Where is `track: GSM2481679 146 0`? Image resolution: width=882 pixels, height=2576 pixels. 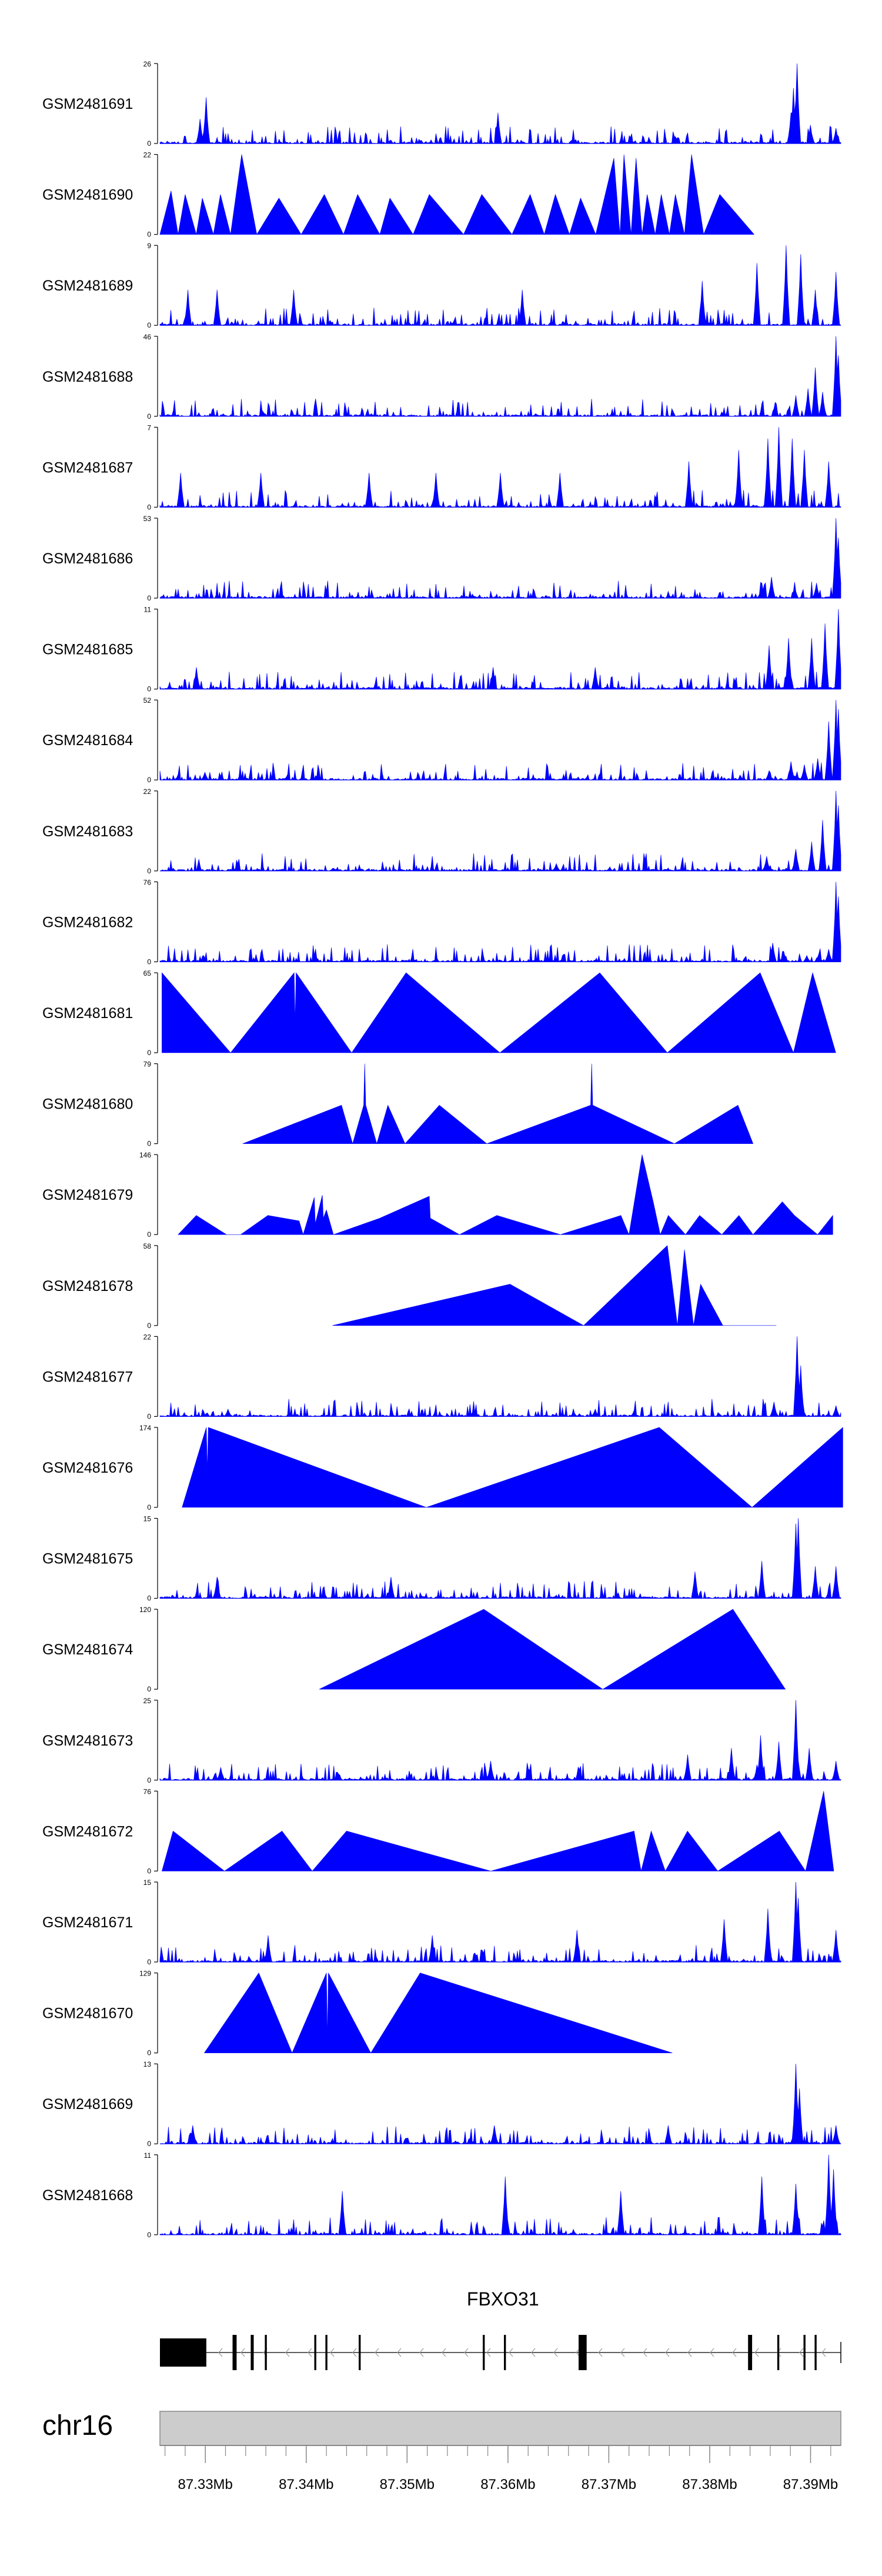
track: GSM2481679 146 0 is located at coordinates (437, 1195).